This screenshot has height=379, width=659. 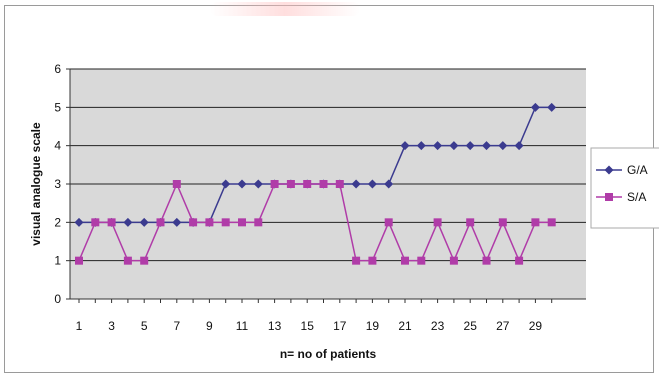 I want to click on legend-marker-g-a, so click(x=609, y=170).